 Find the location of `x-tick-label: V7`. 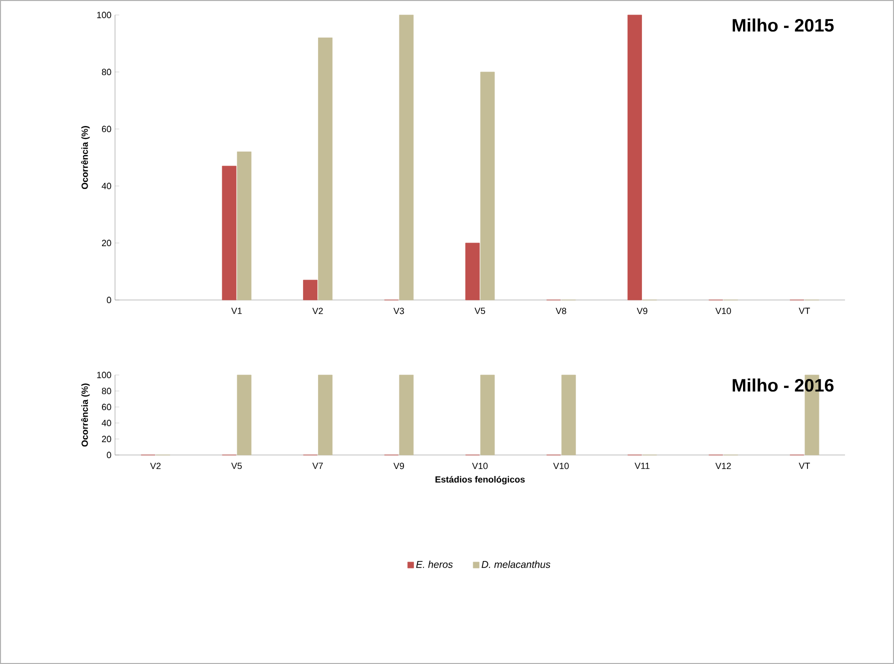

x-tick-label: V7 is located at coordinates (317, 465).